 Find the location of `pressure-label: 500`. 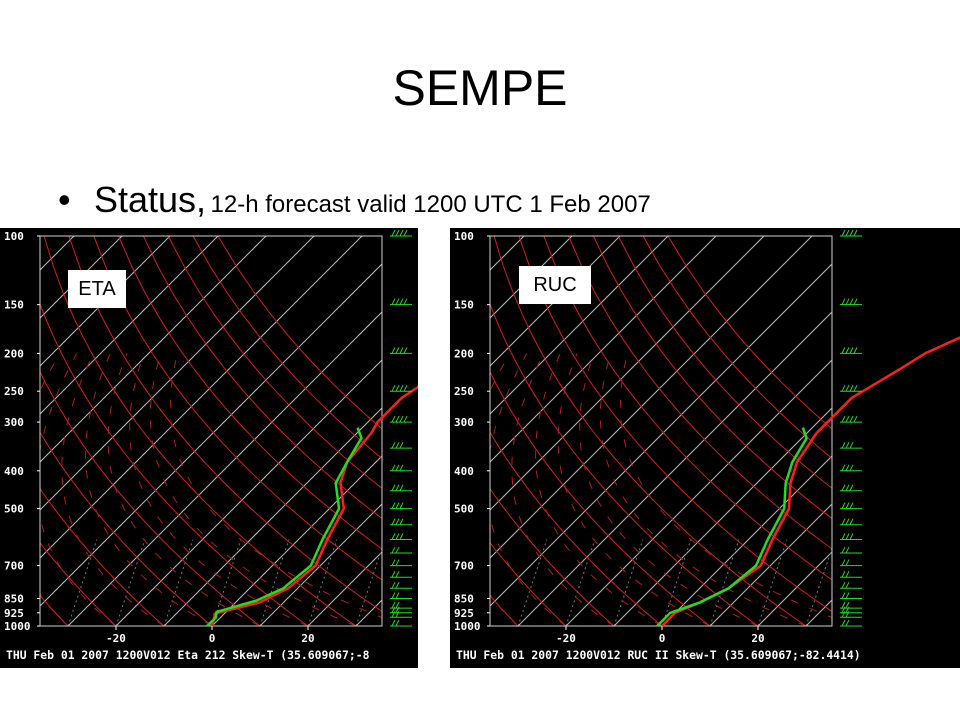

pressure-label: 500 is located at coordinates (464, 509).